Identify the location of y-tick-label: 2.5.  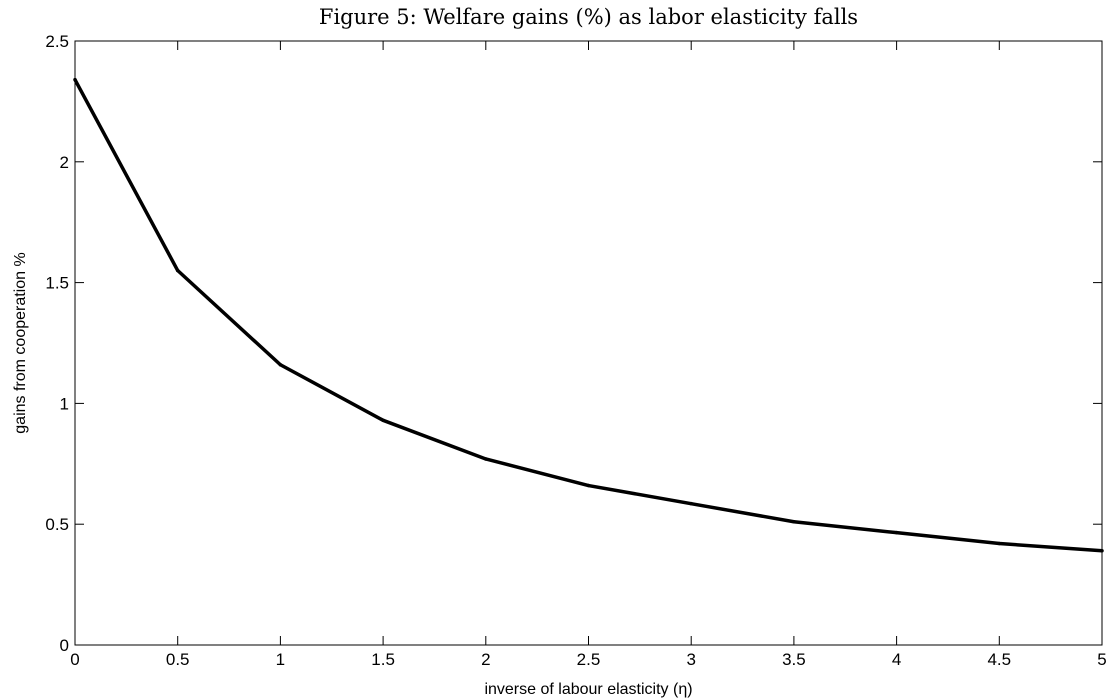
(57, 41).